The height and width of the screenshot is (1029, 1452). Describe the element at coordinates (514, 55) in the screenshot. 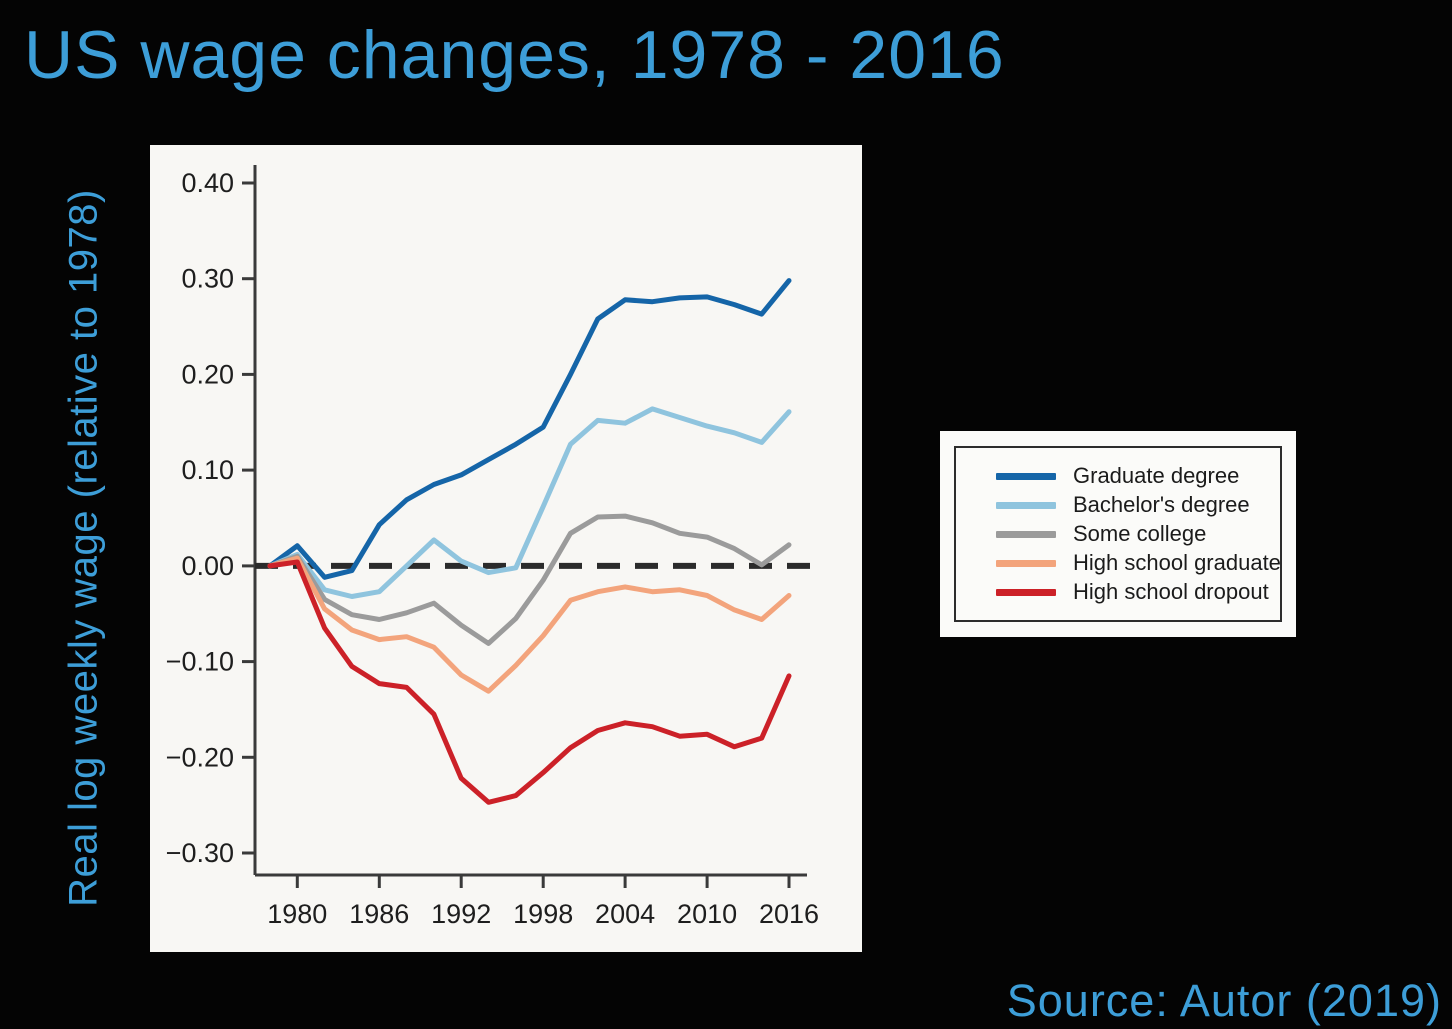

I see `page-title: US wage changes, 1978 - 2016` at that location.